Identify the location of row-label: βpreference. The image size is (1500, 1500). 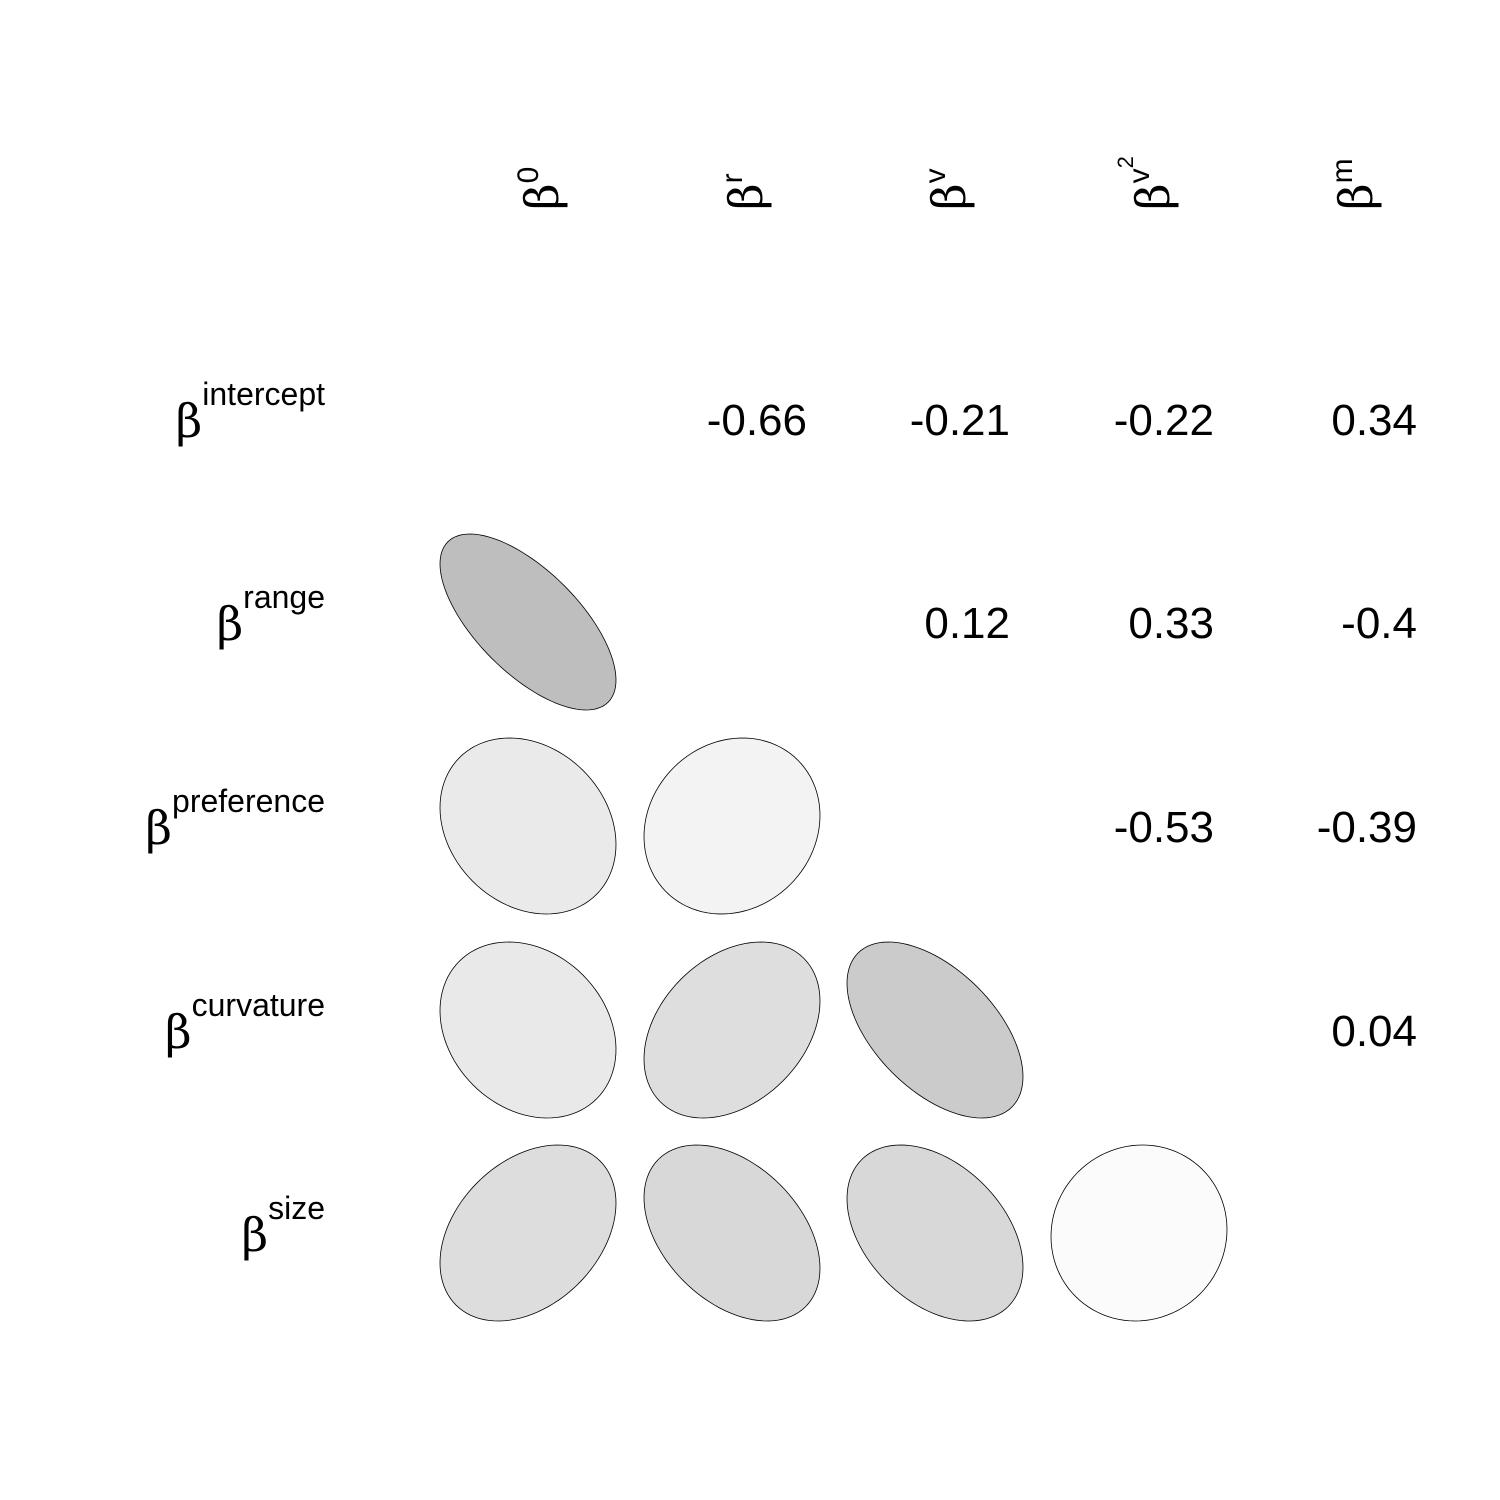
(235, 819).